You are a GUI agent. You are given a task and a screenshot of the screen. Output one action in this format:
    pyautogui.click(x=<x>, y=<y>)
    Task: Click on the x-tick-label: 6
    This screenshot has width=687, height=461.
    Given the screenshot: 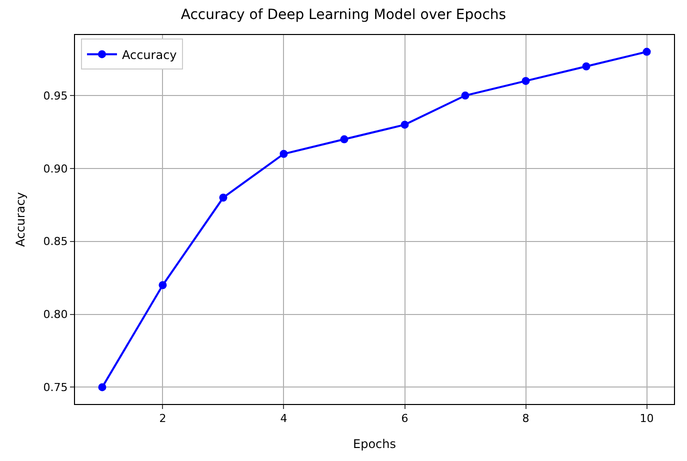 What is the action you would take?
    pyautogui.click(x=404, y=419)
    